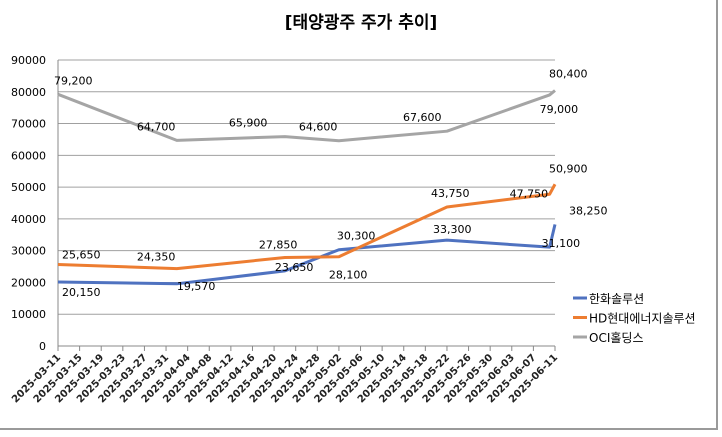 Image resolution: width=722 pixels, height=437 pixels. I want to click on legend-label: 한화솔루션, so click(616, 299).